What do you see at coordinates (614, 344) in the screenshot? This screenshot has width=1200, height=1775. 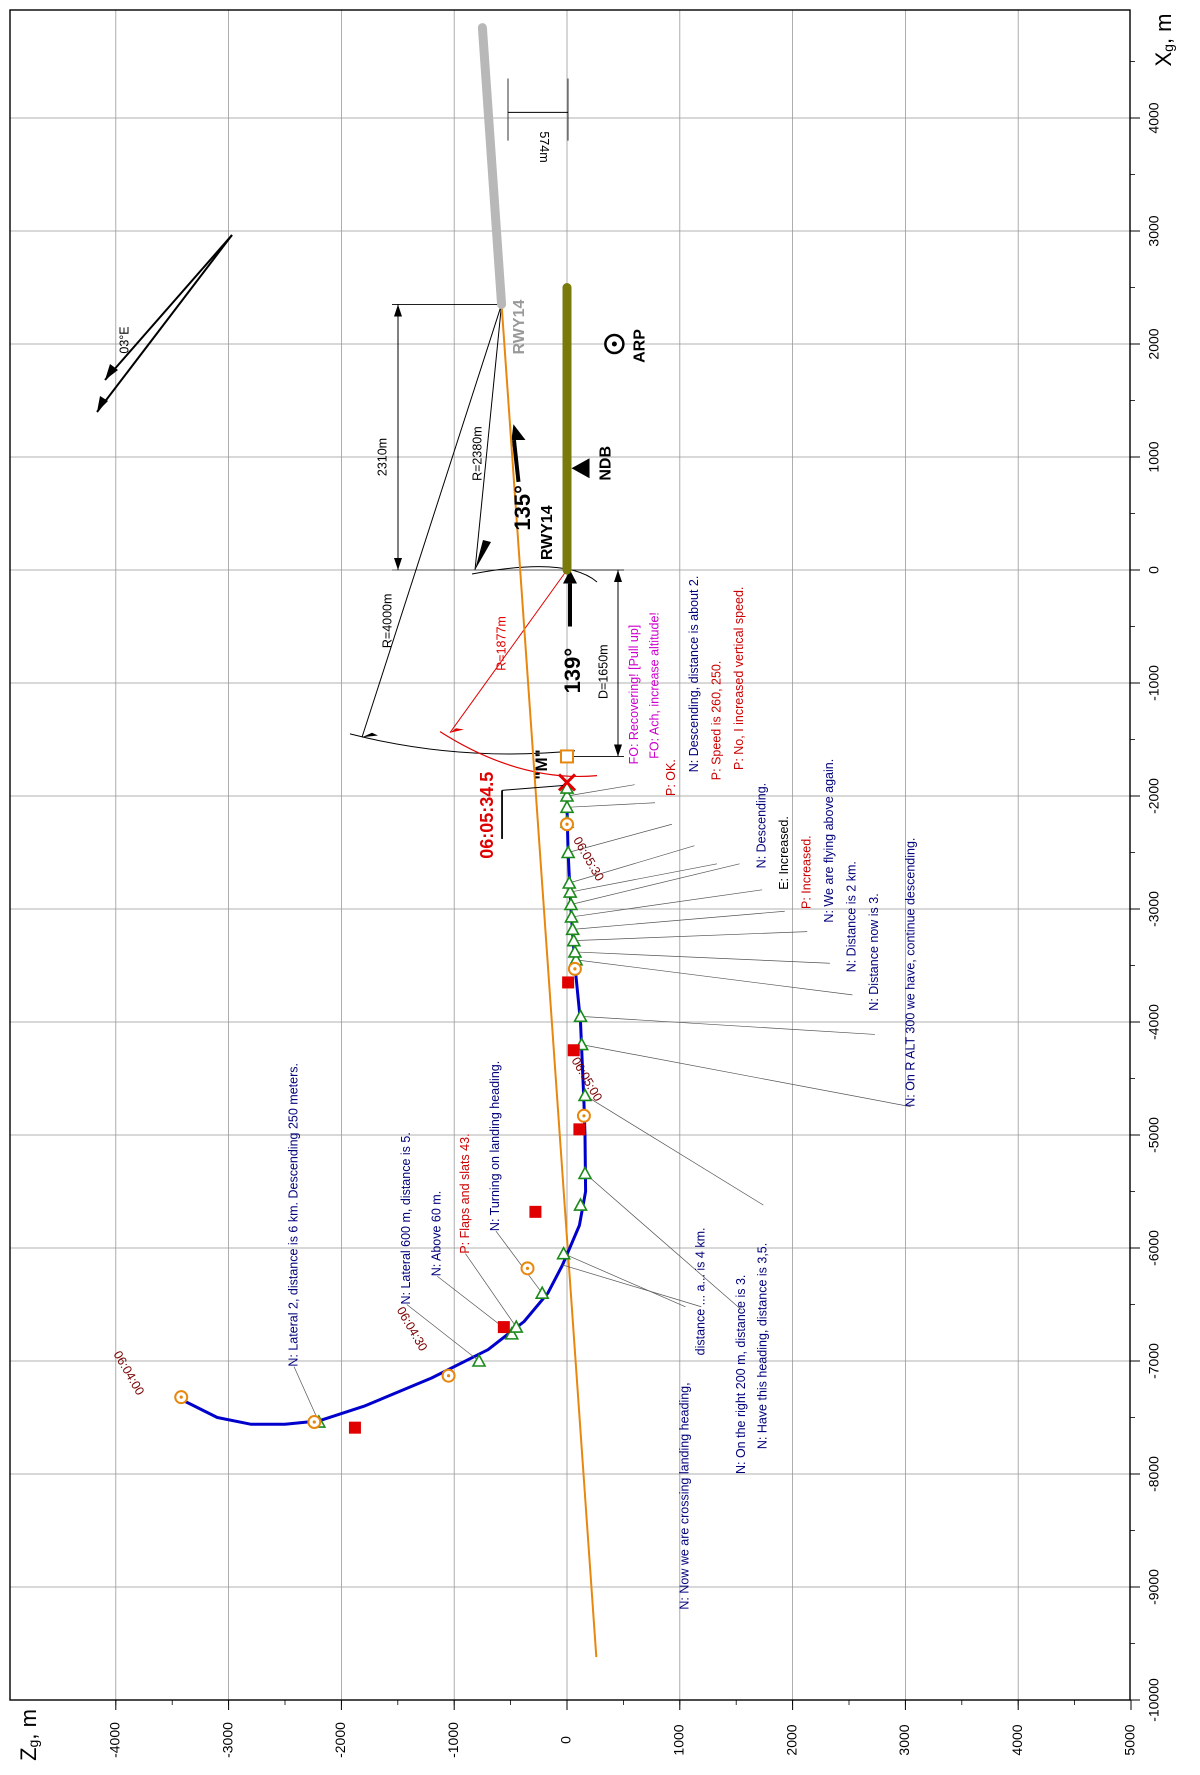 I see `arp-center` at bounding box center [614, 344].